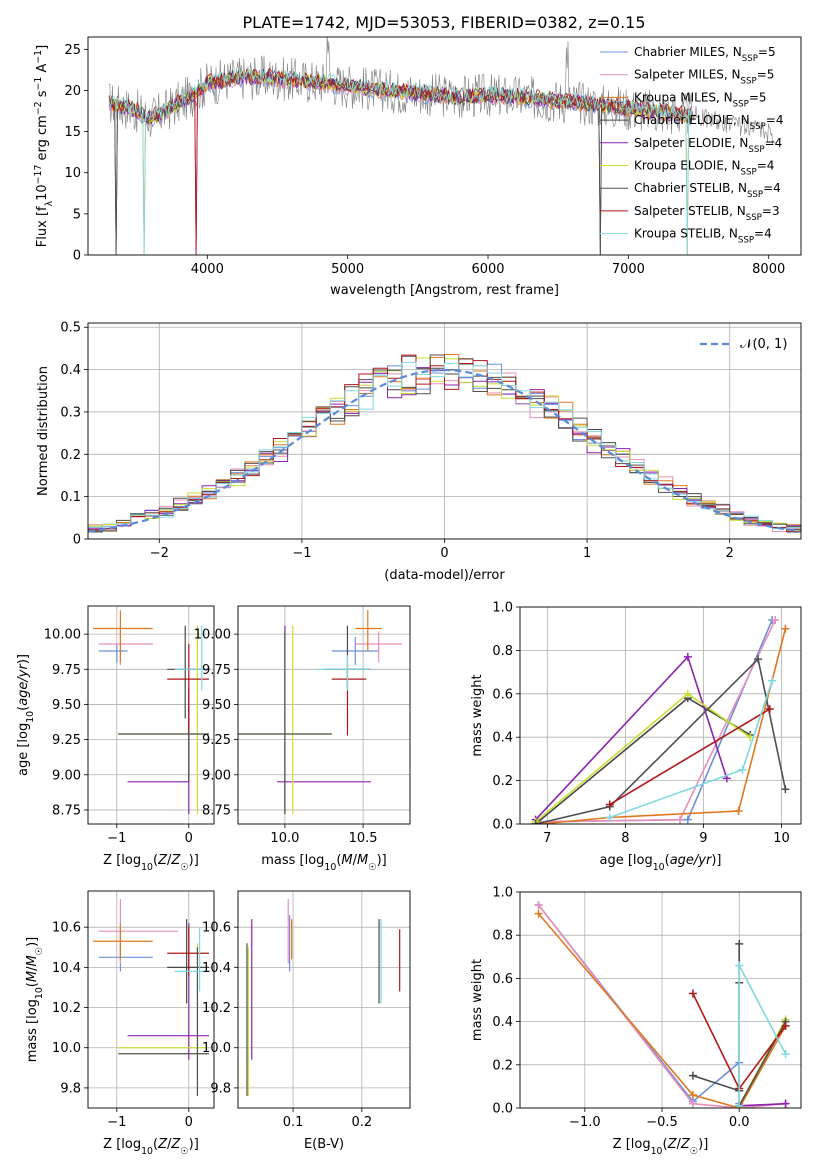 The height and width of the screenshot is (1170, 819). Describe the element at coordinates (700, 99) in the screenshot. I see `legend-entry: Kroupa MILES, NSSP=5` at that location.